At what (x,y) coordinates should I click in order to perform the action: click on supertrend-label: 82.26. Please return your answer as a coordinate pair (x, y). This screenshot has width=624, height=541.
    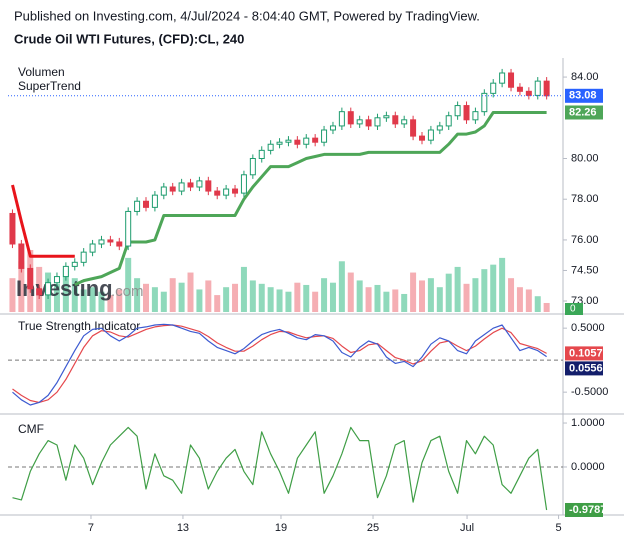
    Looking at the image, I should click on (583, 112).